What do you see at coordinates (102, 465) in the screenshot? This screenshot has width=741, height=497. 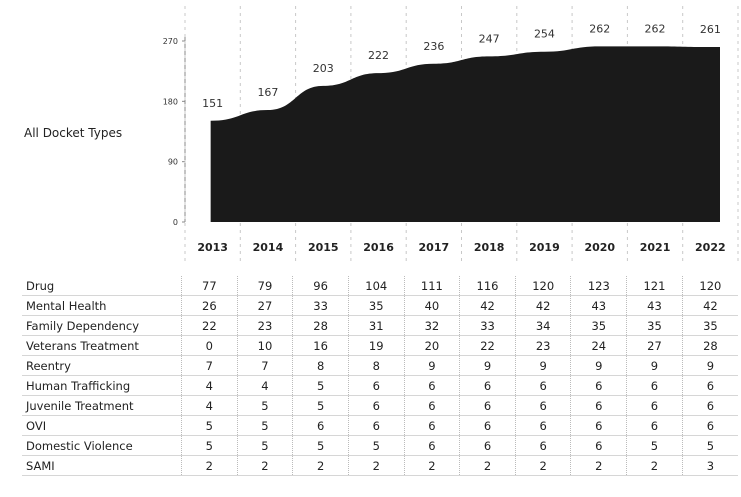 I see `row-label: SAMI` at bounding box center [102, 465].